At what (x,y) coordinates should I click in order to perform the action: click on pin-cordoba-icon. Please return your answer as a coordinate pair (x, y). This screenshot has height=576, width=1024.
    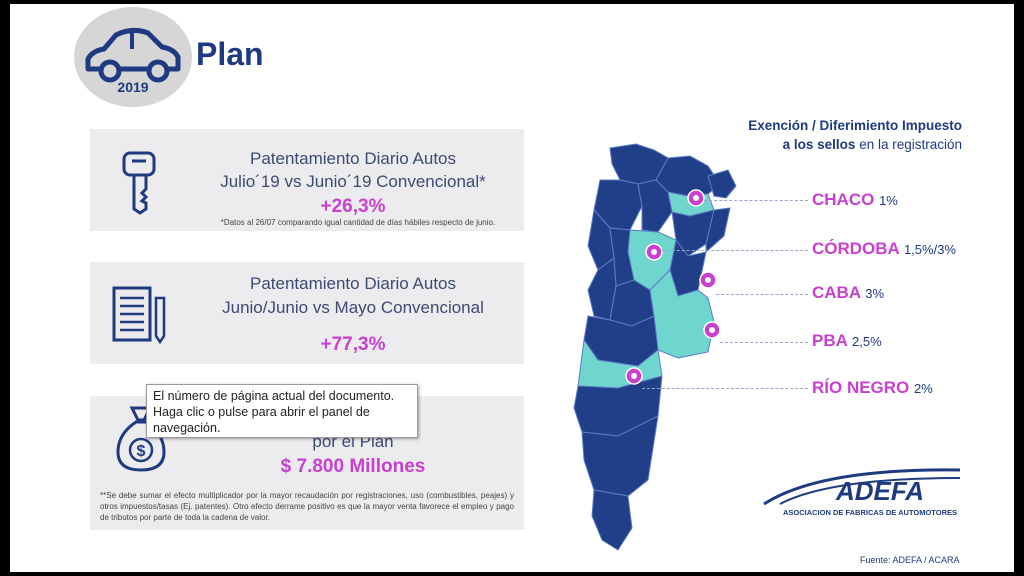
    Looking at the image, I should click on (654, 252).